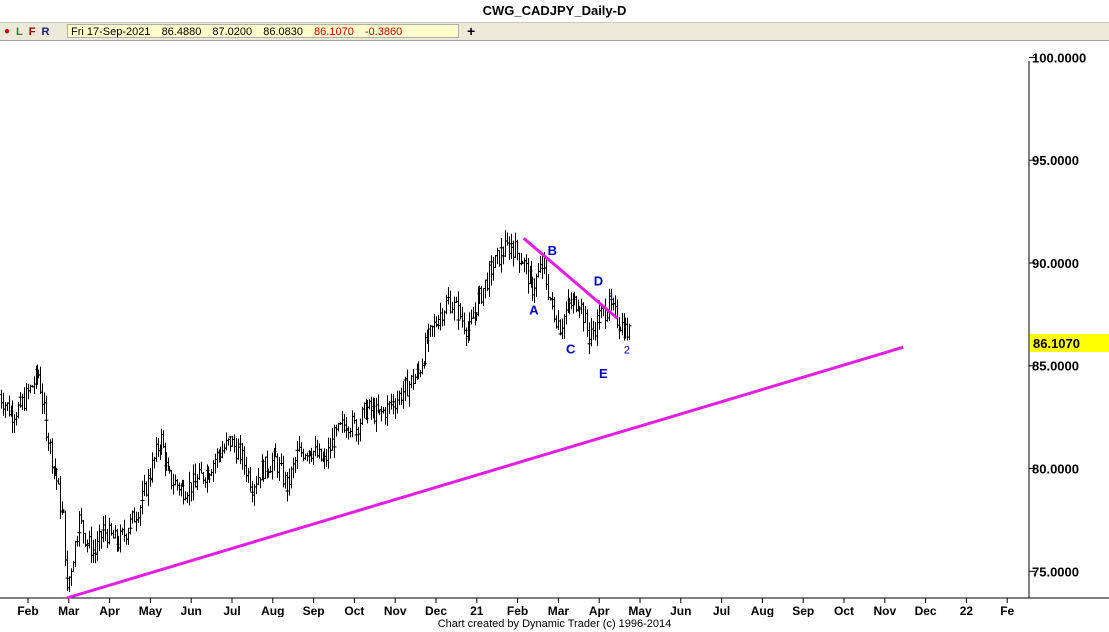 The image size is (1109, 632). What do you see at coordinates (554, 11) in the screenshot?
I see `chart-title: CWG_CADJPY_Daily-D` at bounding box center [554, 11].